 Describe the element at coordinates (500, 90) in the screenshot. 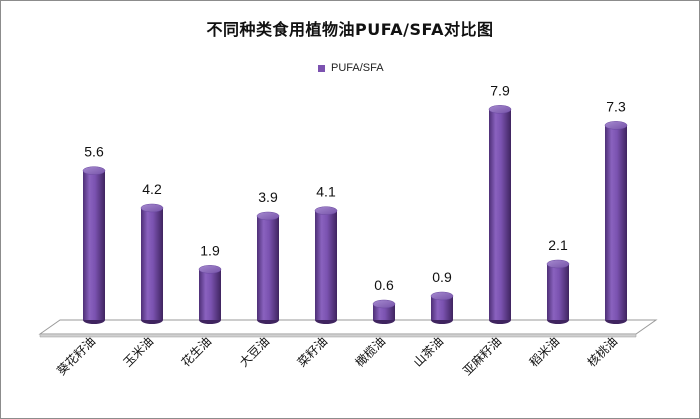

I see `data-label: 7.9` at that location.